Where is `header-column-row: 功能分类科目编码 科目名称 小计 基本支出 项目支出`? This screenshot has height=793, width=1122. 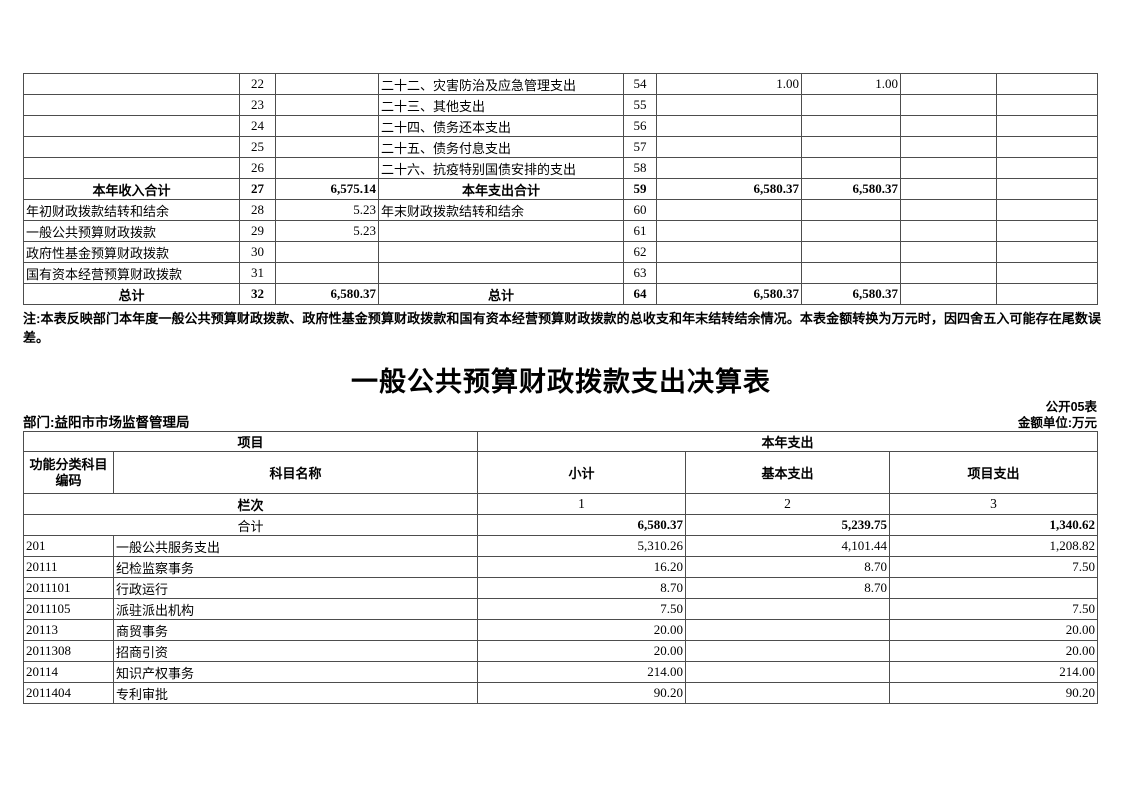 header-column-row: 功能分类科目编码 科目名称 小计 基本支出 项目支出 is located at coordinates (561, 472).